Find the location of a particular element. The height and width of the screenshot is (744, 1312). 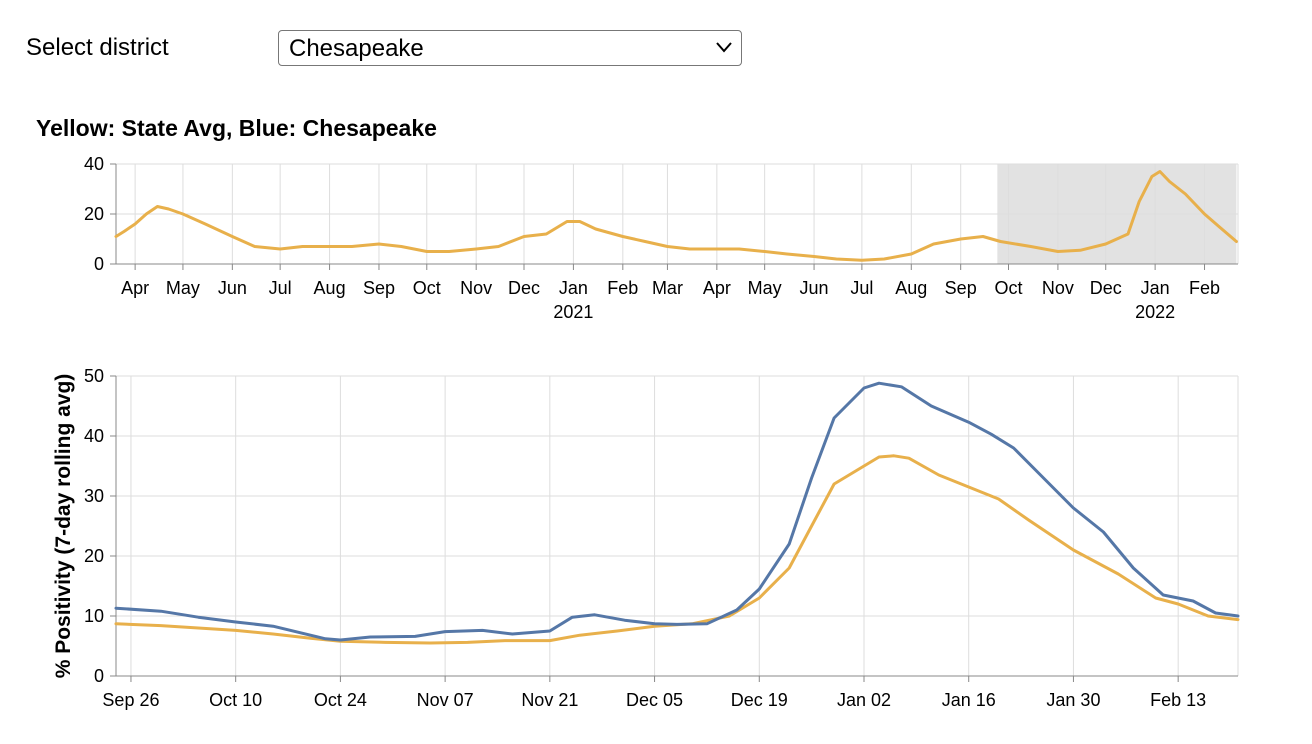

y-tick-label: 50 is located at coordinates (94, 376).